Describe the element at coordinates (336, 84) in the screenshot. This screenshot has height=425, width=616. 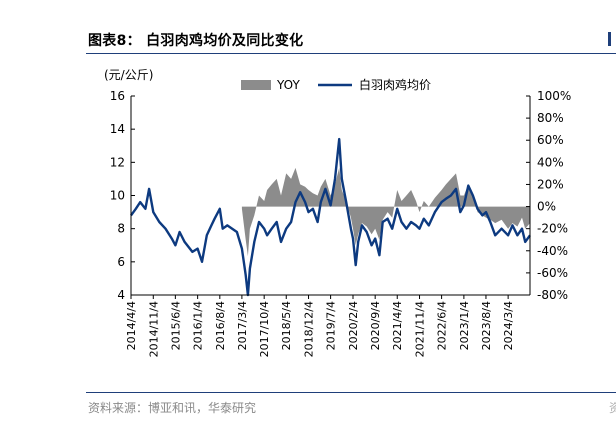
I see `legend: YOY 白羽肉鸡均价` at that location.